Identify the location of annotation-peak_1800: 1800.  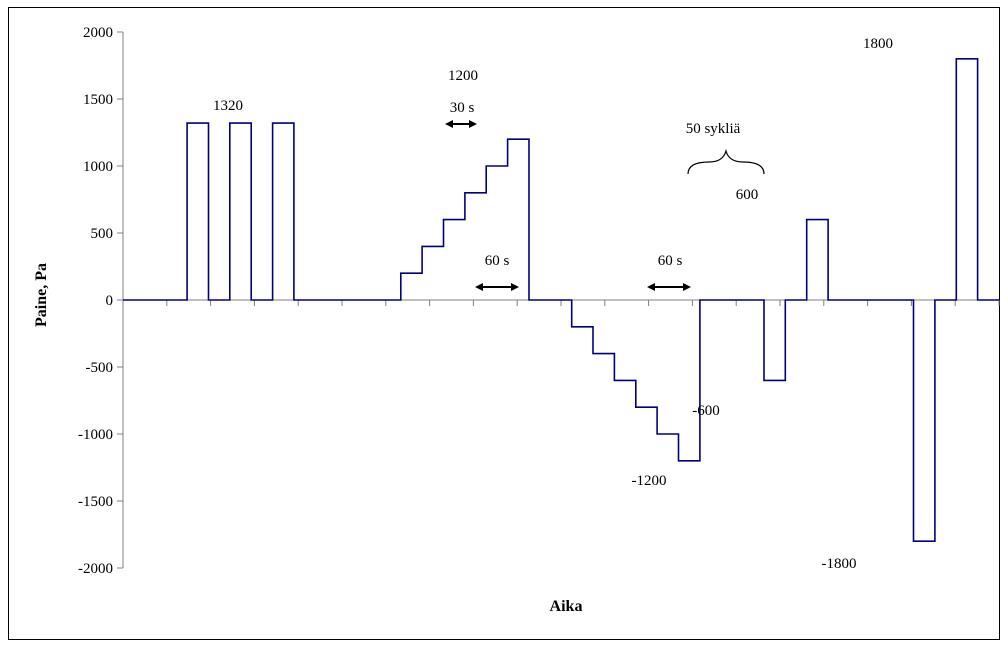
(878, 44).